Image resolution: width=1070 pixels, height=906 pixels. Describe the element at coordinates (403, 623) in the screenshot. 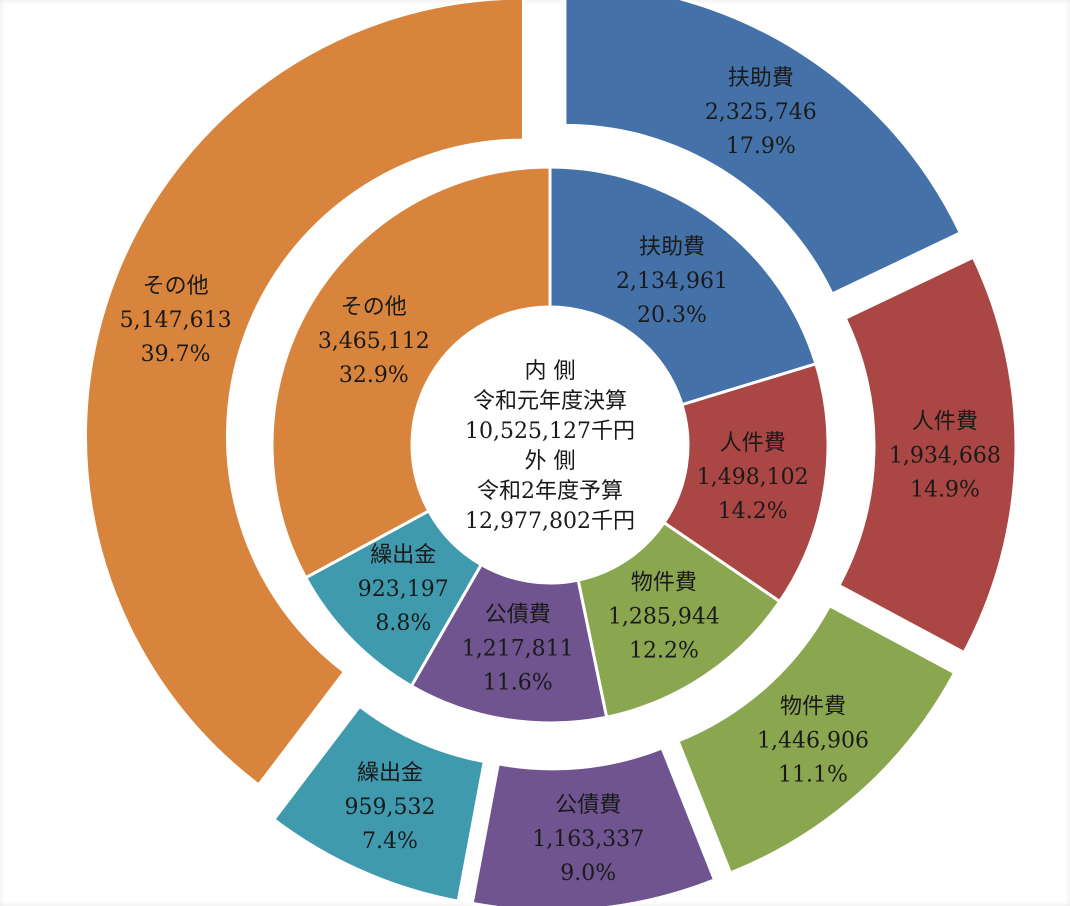

I see `slice-percent-label: 8.8%` at that location.